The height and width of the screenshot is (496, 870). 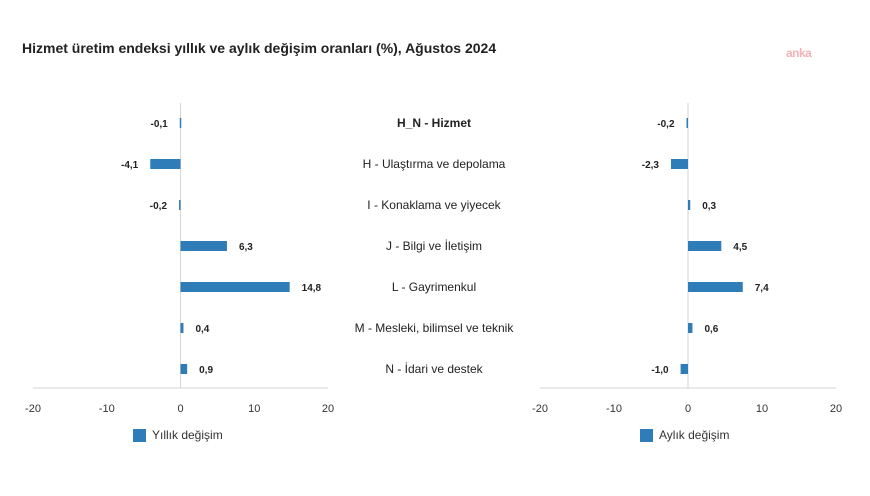 What do you see at coordinates (540, 409) in the screenshot?
I see `monthly-x-tick-label: -20` at bounding box center [540, 409].